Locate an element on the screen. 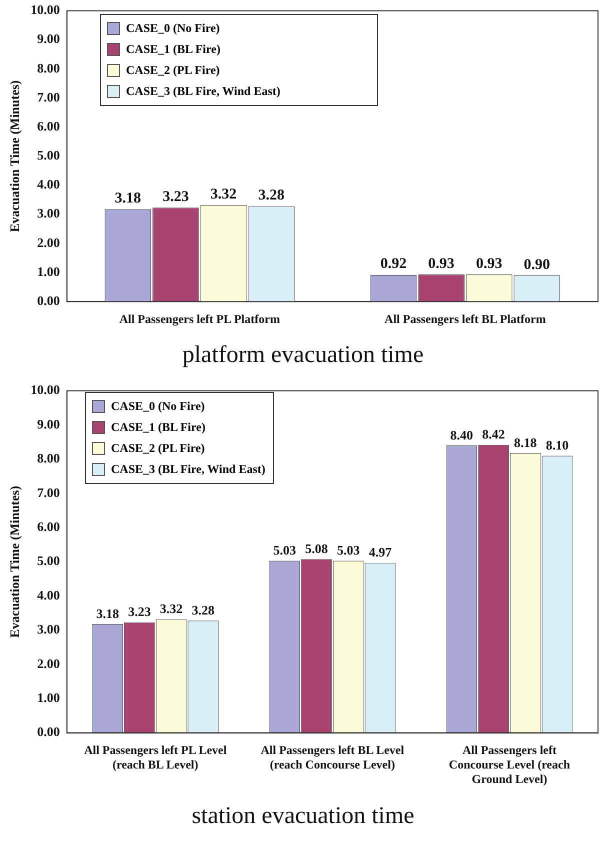 Image resolution: width=606 pixels, height=851 pixels. data-label: 8.18 is located at coordinates (526, 442).